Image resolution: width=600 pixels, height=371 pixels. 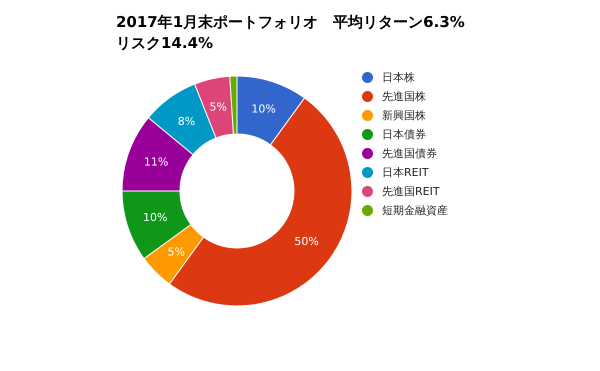 I want to click on chart-subtitle: リスク14.4%, so click(x=165, y=43).